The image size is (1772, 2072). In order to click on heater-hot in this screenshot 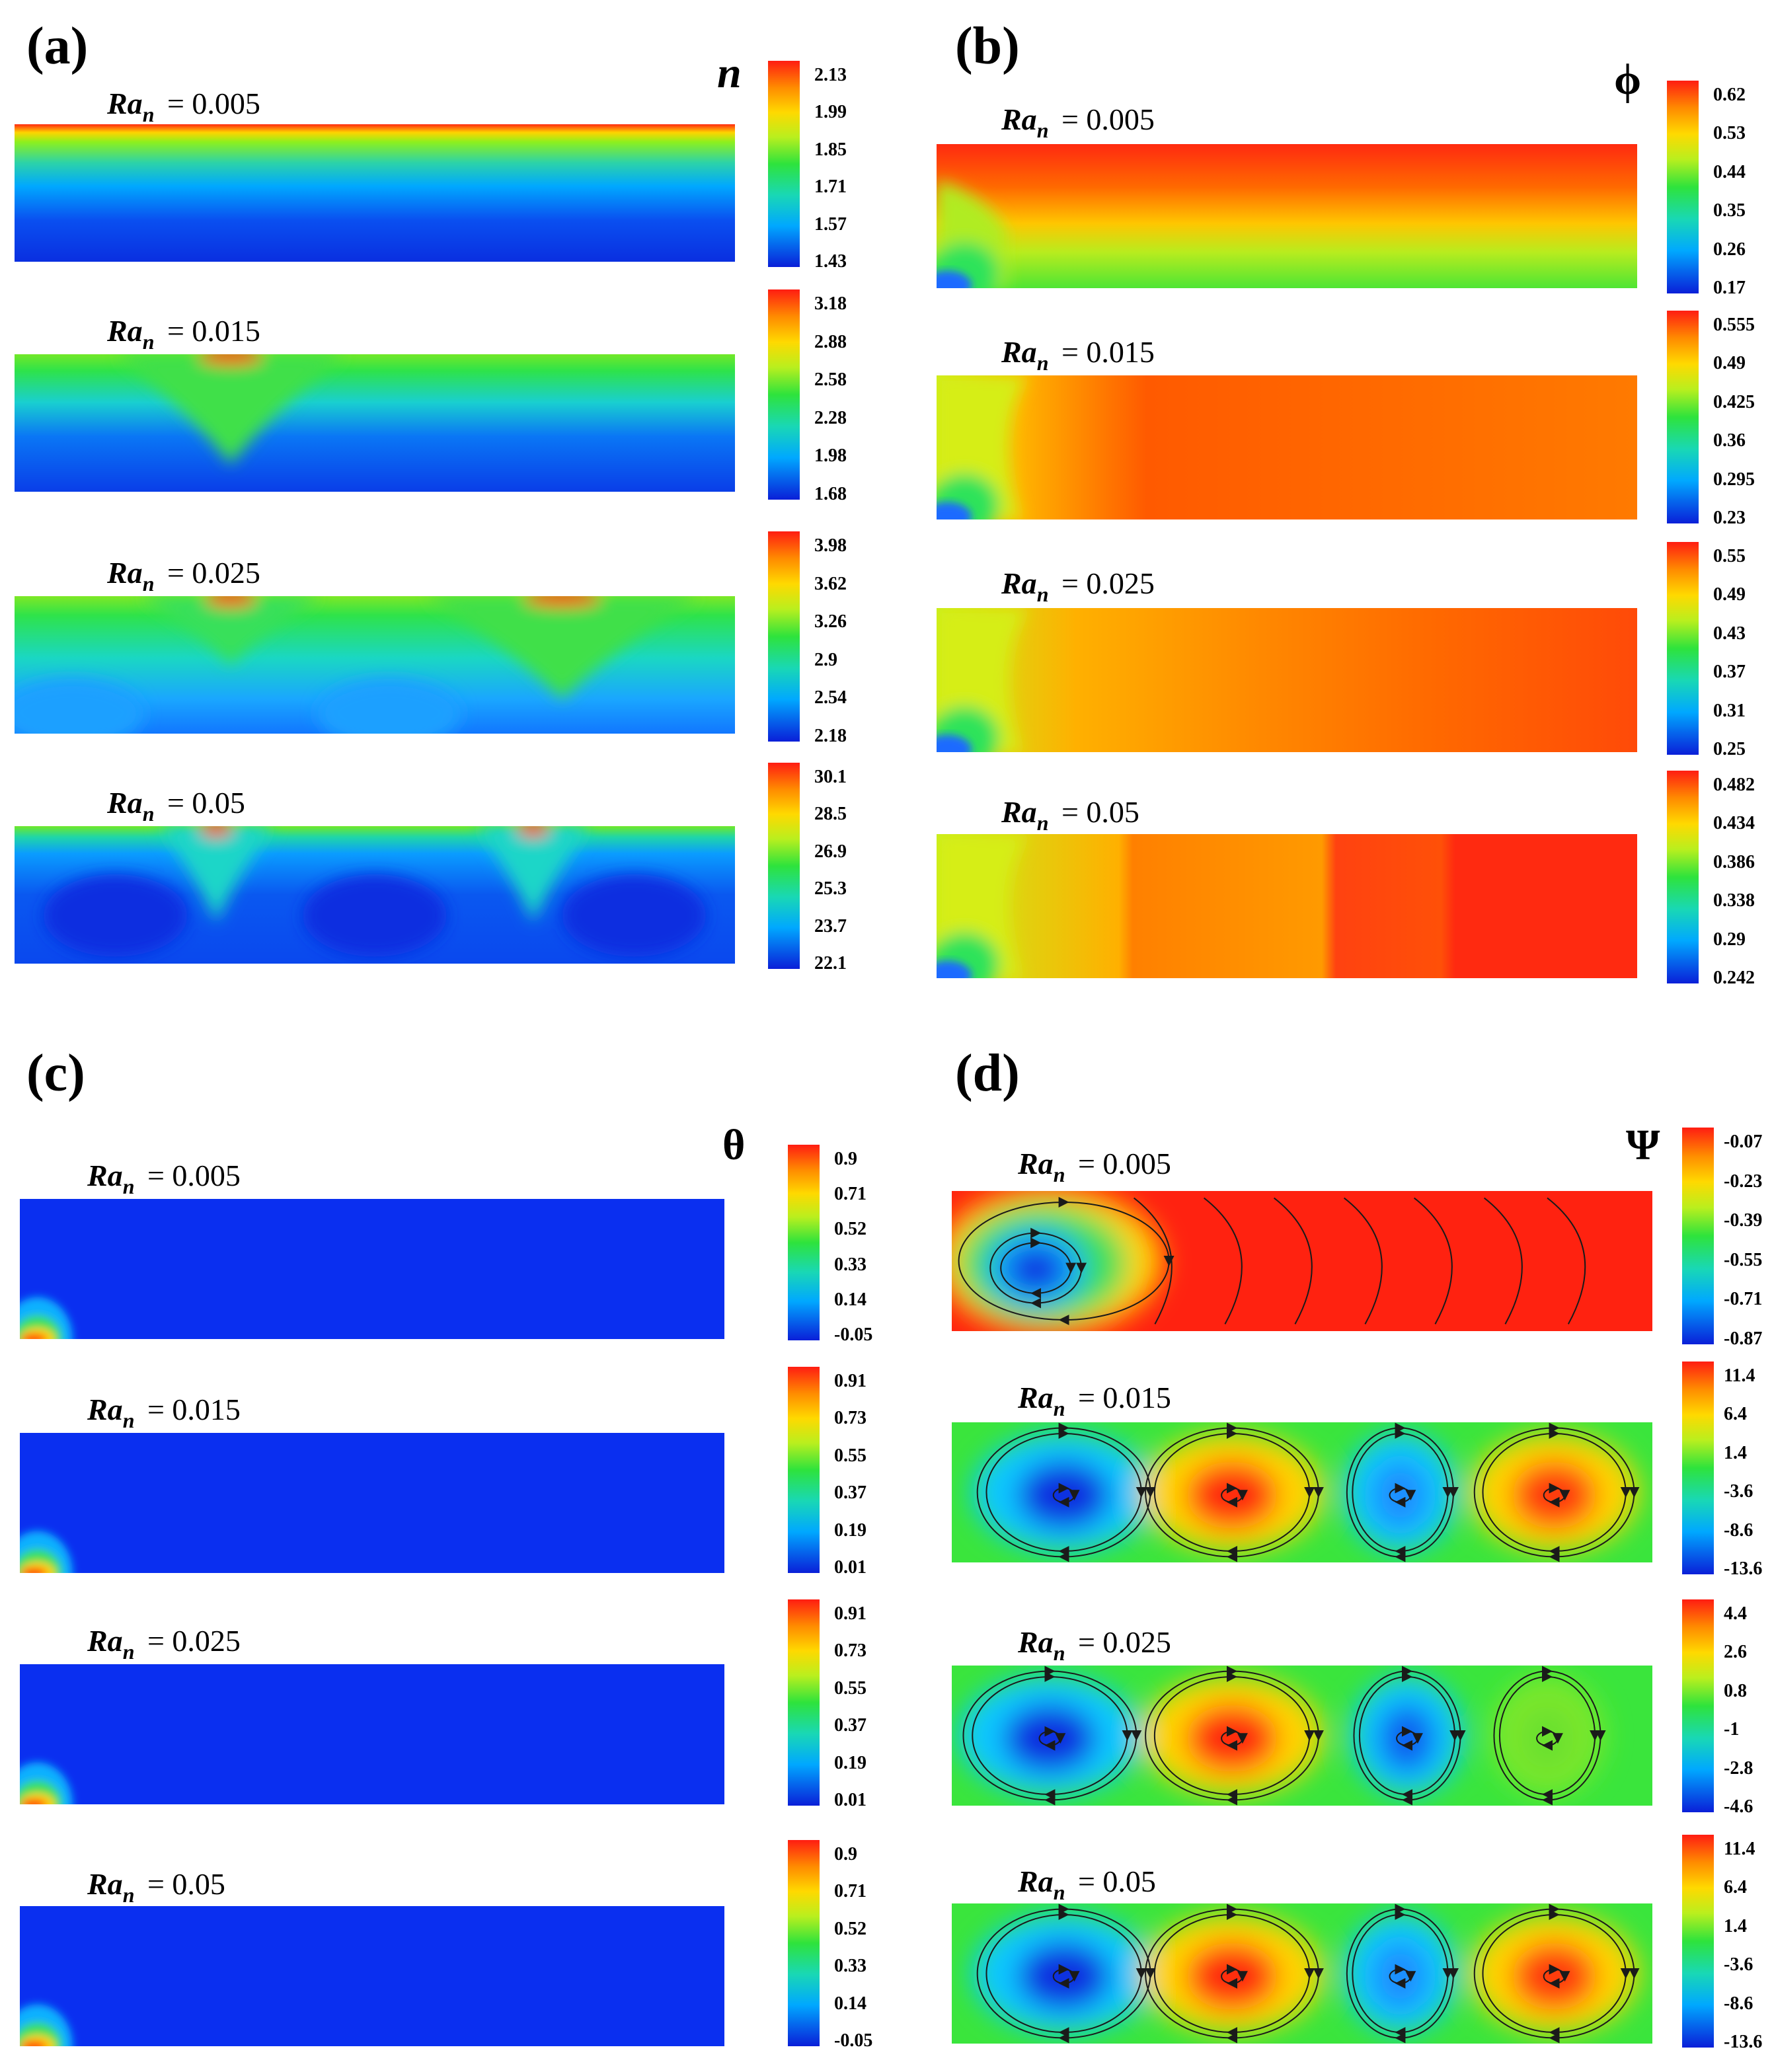, I will do `click(34, 1570)`.